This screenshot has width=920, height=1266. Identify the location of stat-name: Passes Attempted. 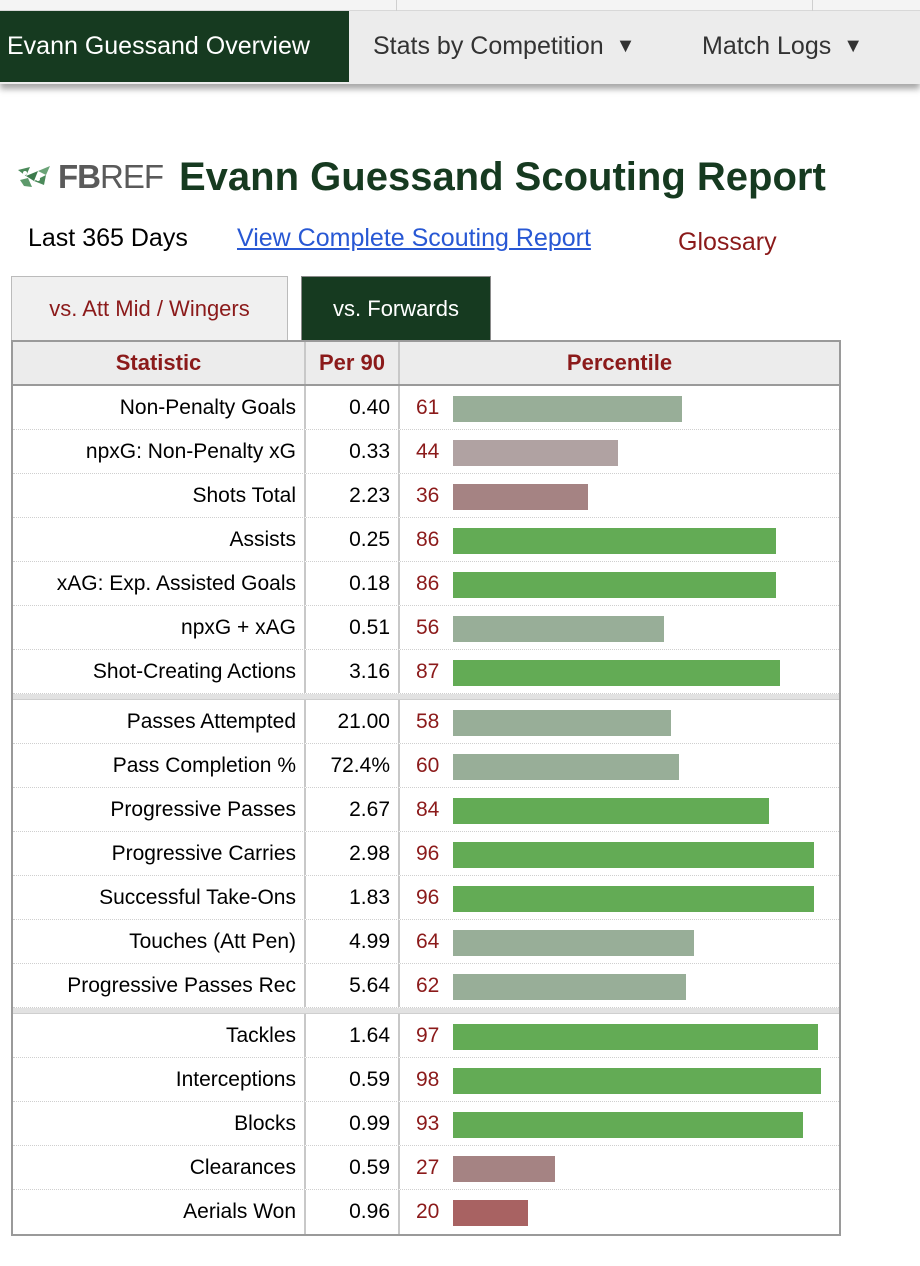
(159, 721).